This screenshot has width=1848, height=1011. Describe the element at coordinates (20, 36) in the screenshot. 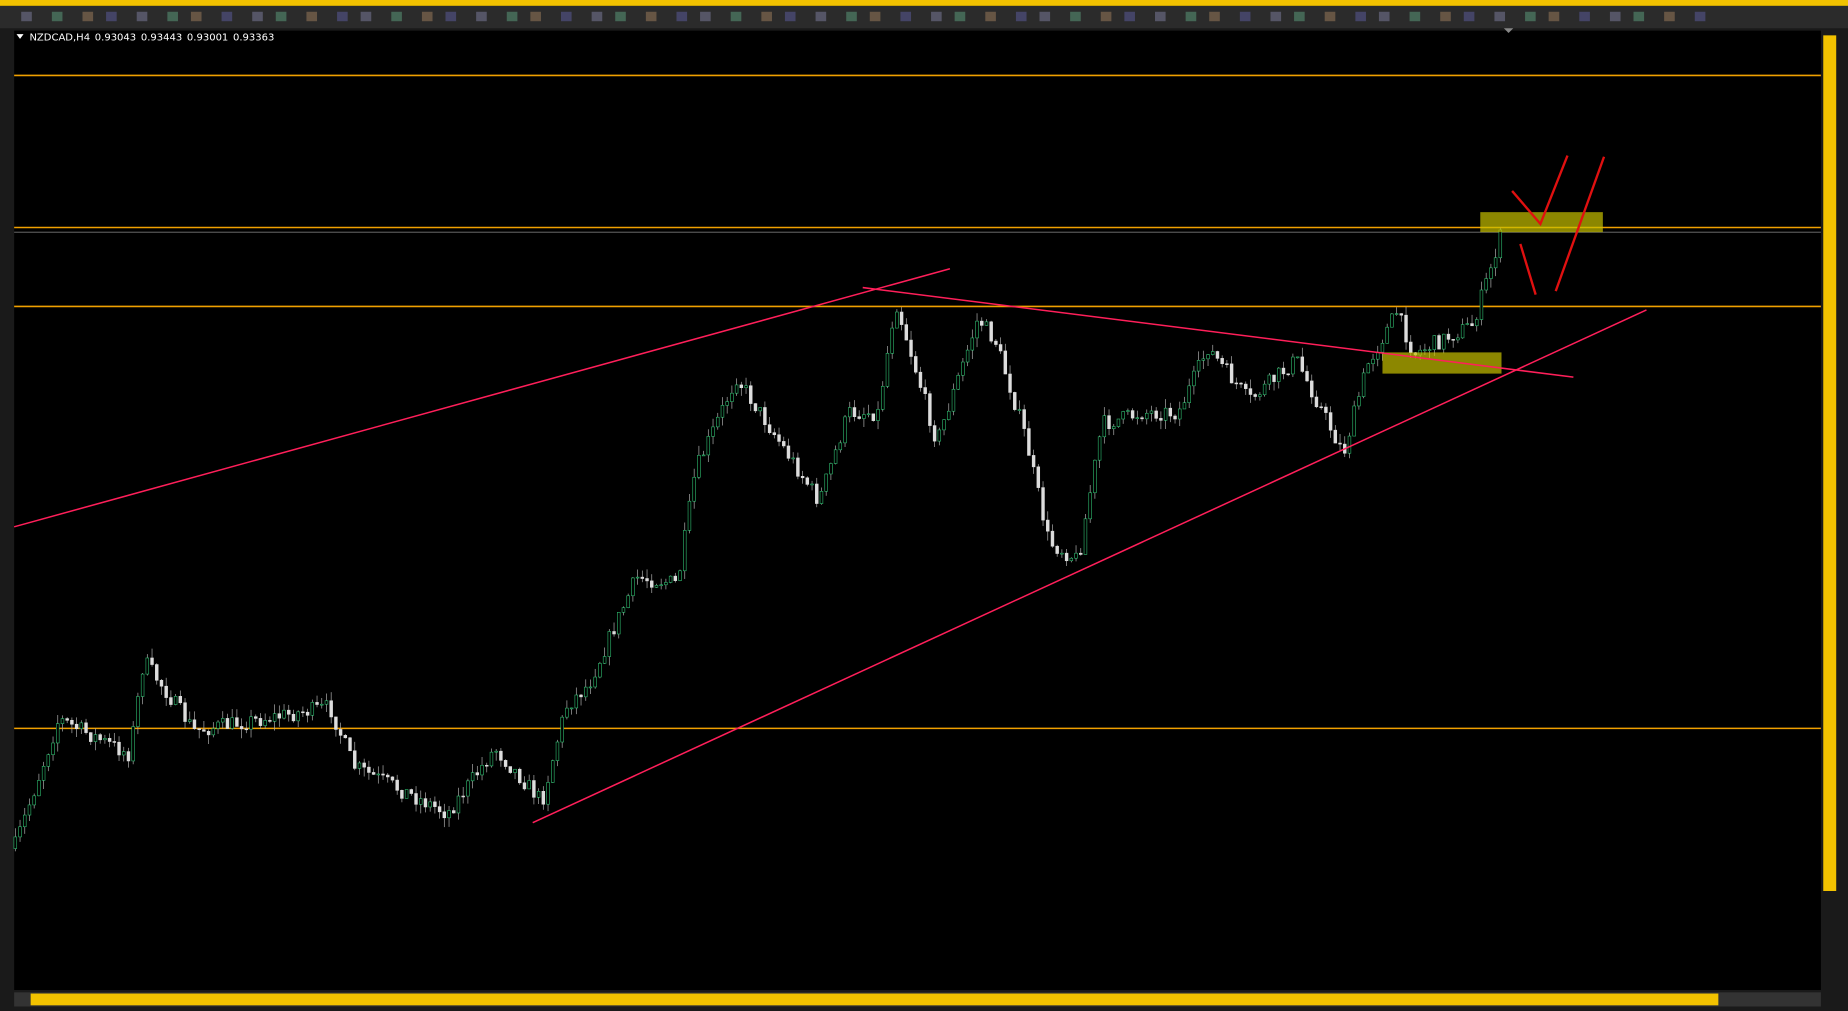

I see `collapse-arrow` at that location.